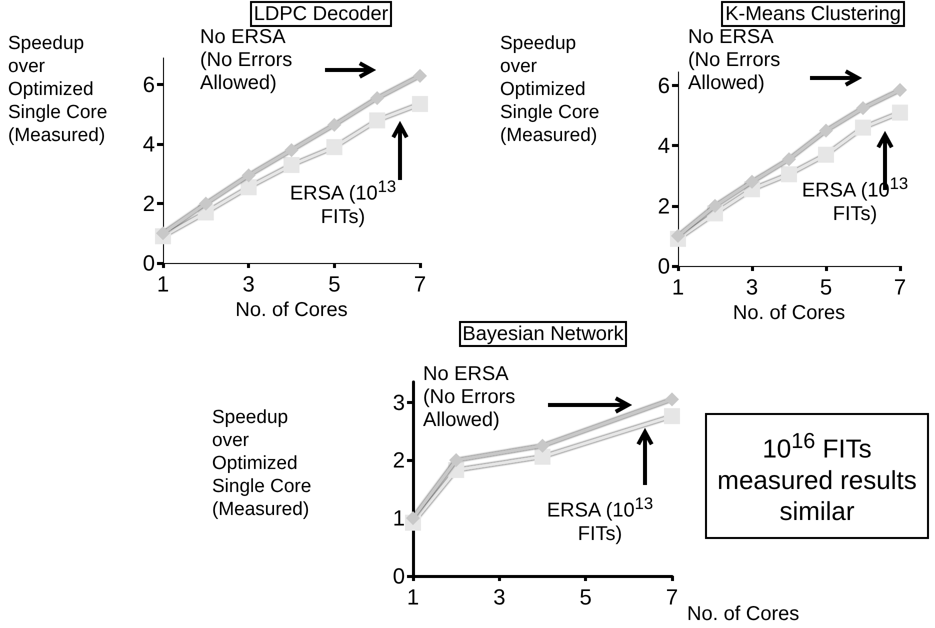 The width and height of the screenshot is (935, 628). What do you see at coordinates (813, 14) in the screenshot?
I see `chart-title: K-Means Clustering` at bounding box center [813, 14].